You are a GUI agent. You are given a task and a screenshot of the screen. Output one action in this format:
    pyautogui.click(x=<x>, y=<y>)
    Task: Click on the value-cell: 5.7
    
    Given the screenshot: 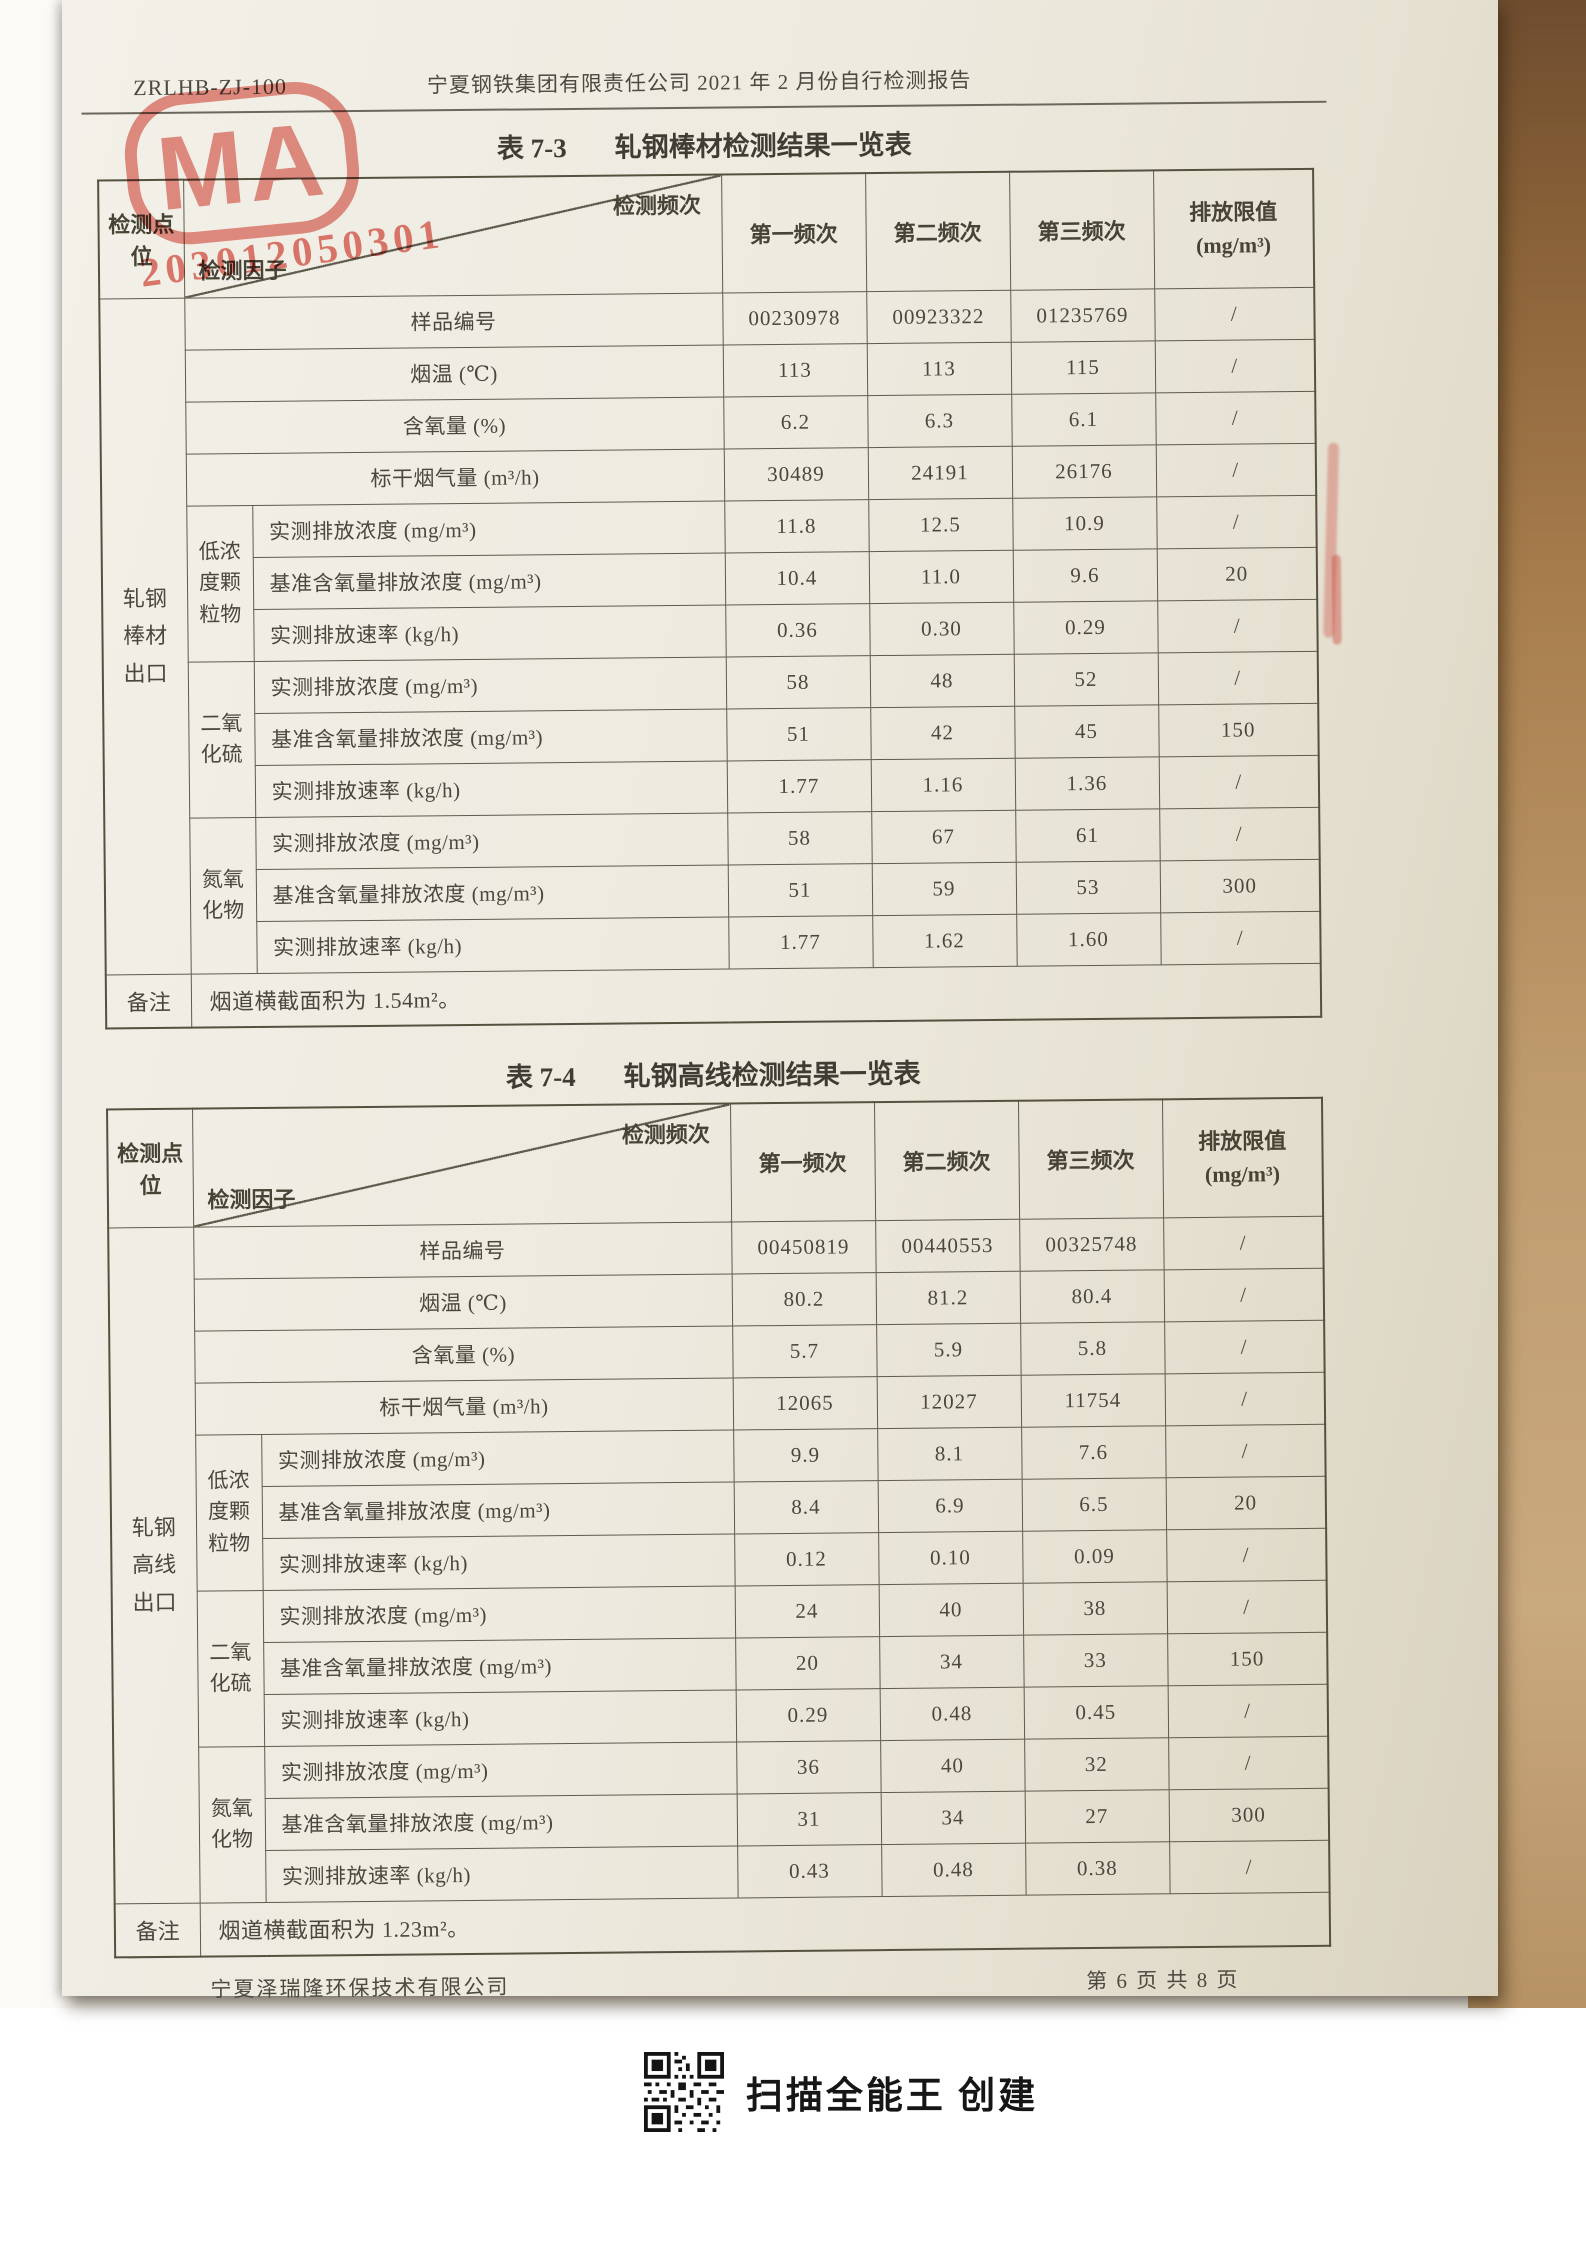 What is the action you would take?
    pyautogui.click(x=804, y=1351)
    